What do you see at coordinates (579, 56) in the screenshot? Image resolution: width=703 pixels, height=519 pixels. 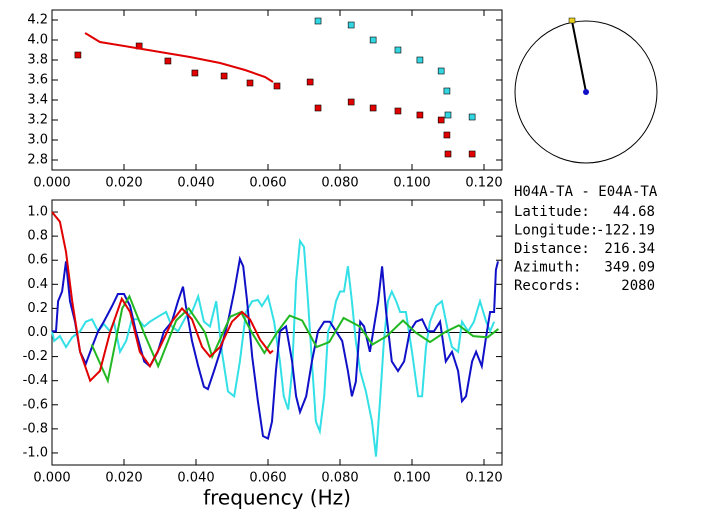 I see `azimuth-pointer` at bounding box center [579, 56].